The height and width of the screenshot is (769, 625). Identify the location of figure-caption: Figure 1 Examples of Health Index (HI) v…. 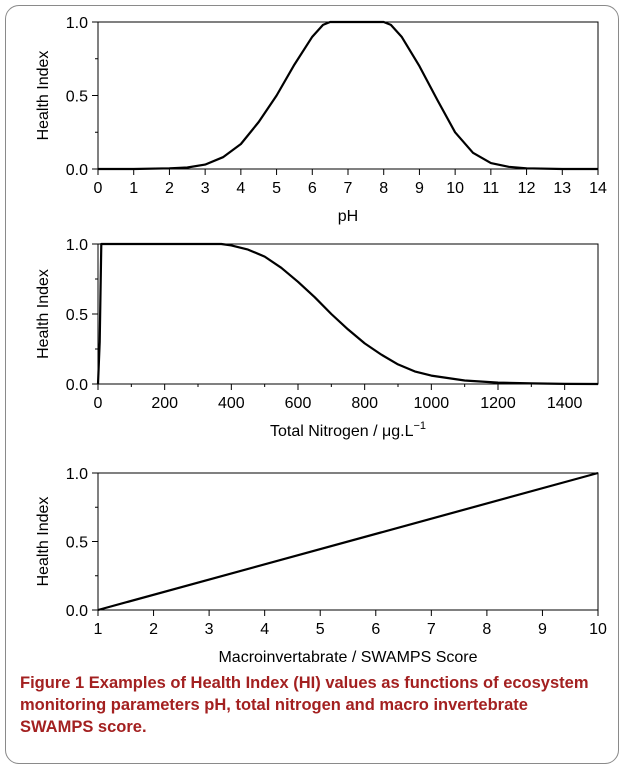
(312, 705).